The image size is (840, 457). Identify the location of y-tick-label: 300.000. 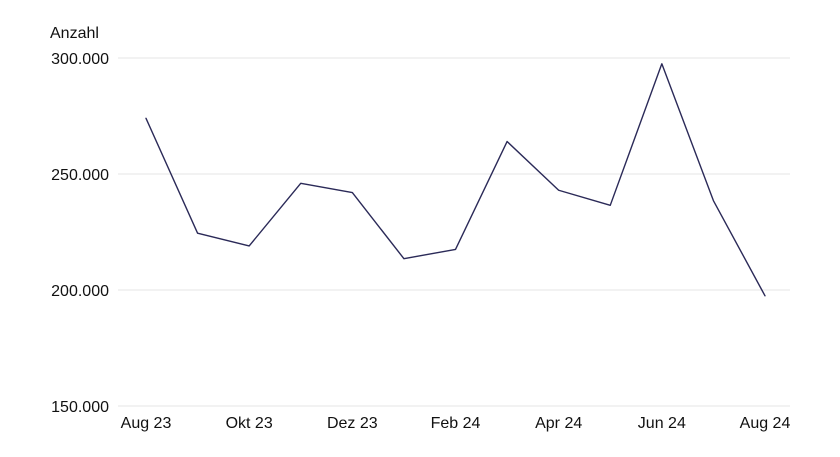
(80, 59).